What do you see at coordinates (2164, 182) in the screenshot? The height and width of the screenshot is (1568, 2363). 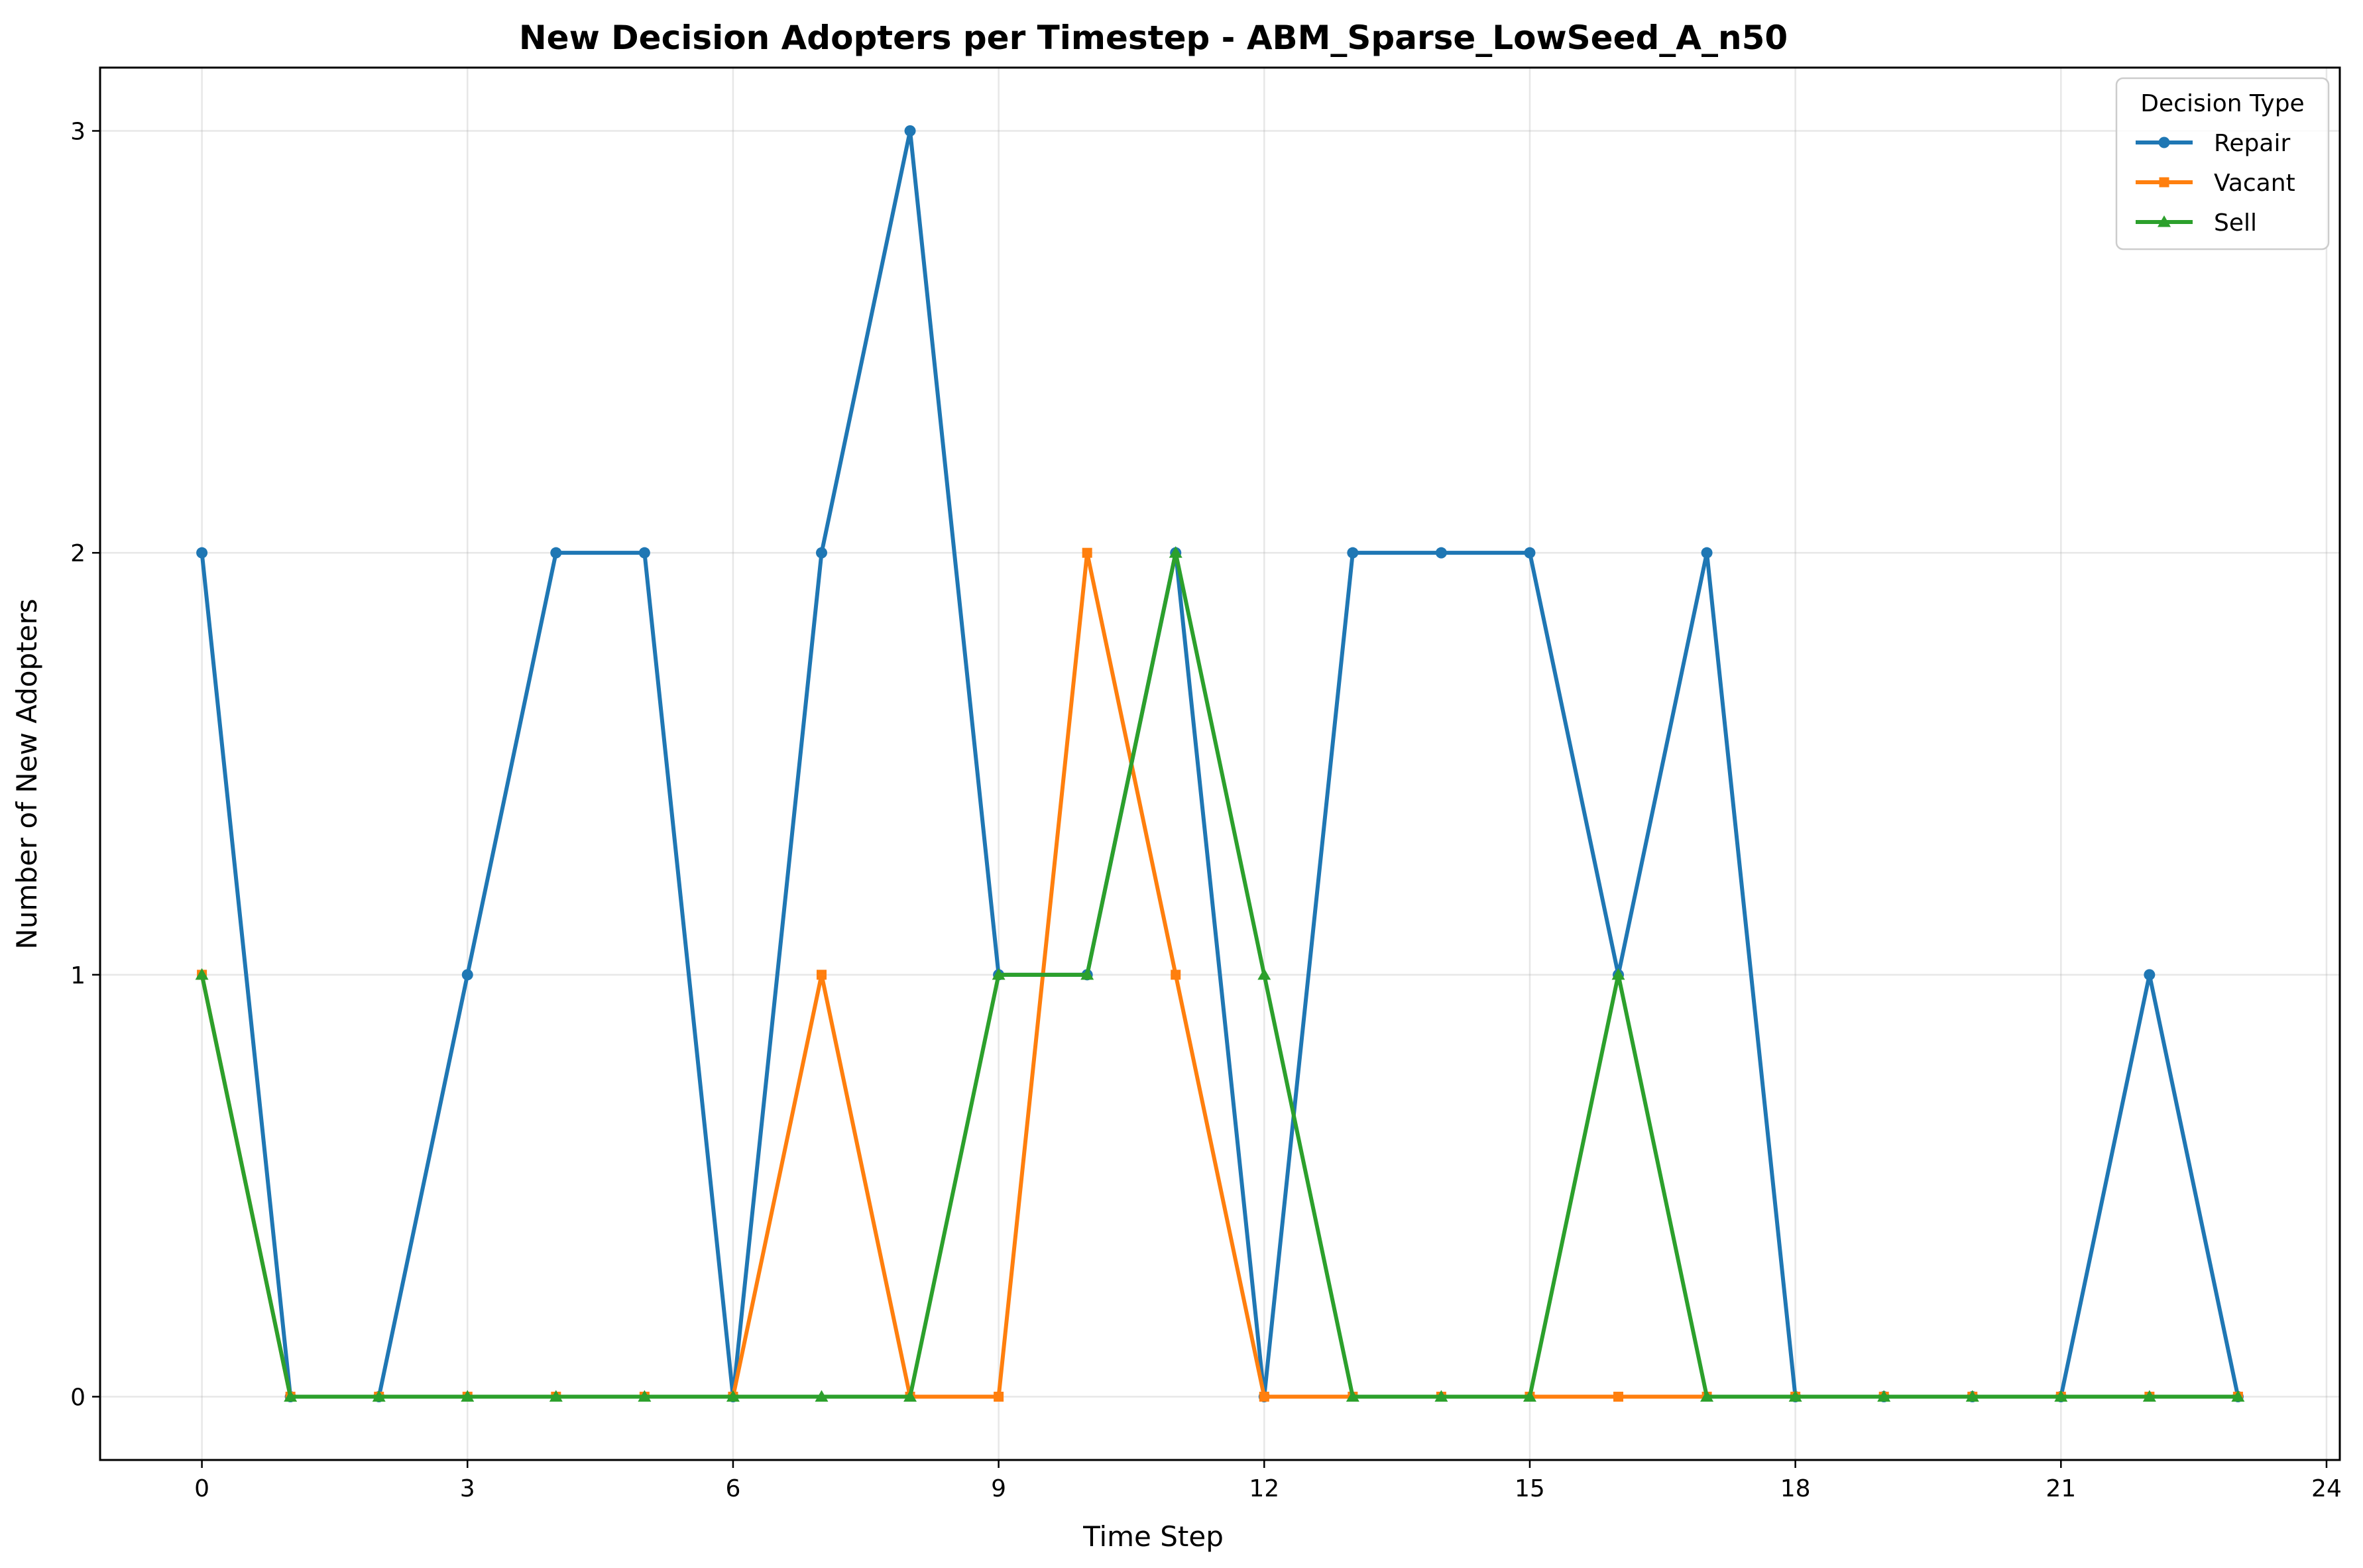 I see `legend-marker-vacant` at bounding box center [2164, 182].